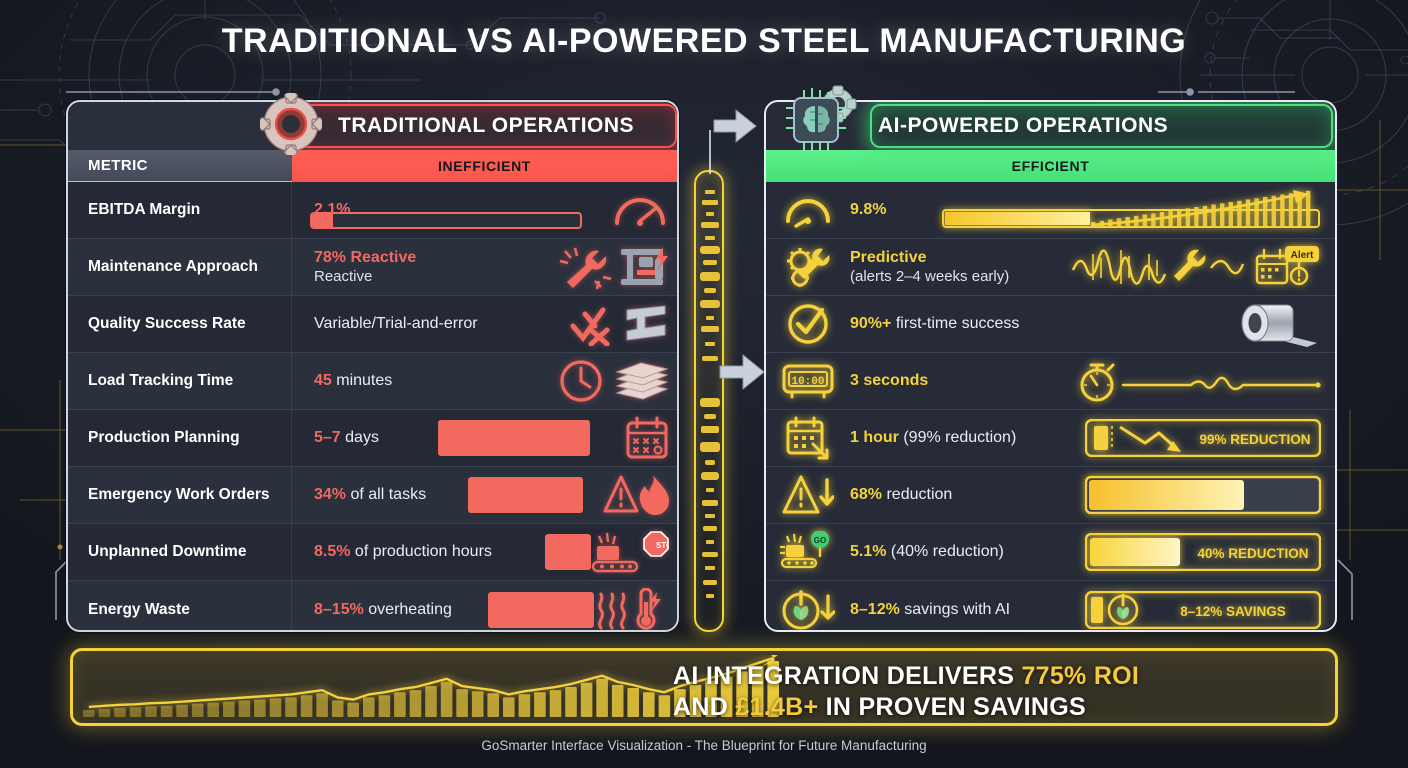 This screenshot has width=1408, height=768. I want to click on right-panel-header: AI-POWERED OPERATIONS, so click(1050, 126).